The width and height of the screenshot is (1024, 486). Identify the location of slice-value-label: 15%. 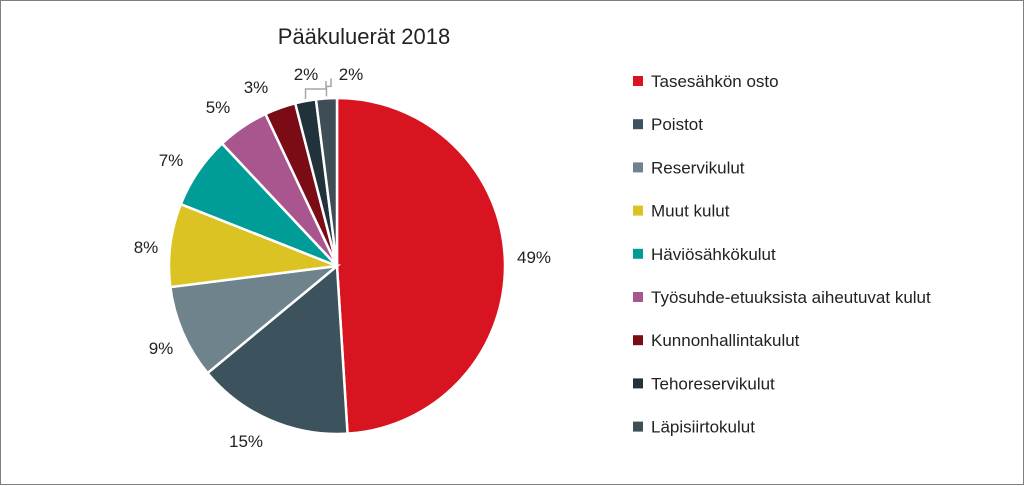
(246, 441).